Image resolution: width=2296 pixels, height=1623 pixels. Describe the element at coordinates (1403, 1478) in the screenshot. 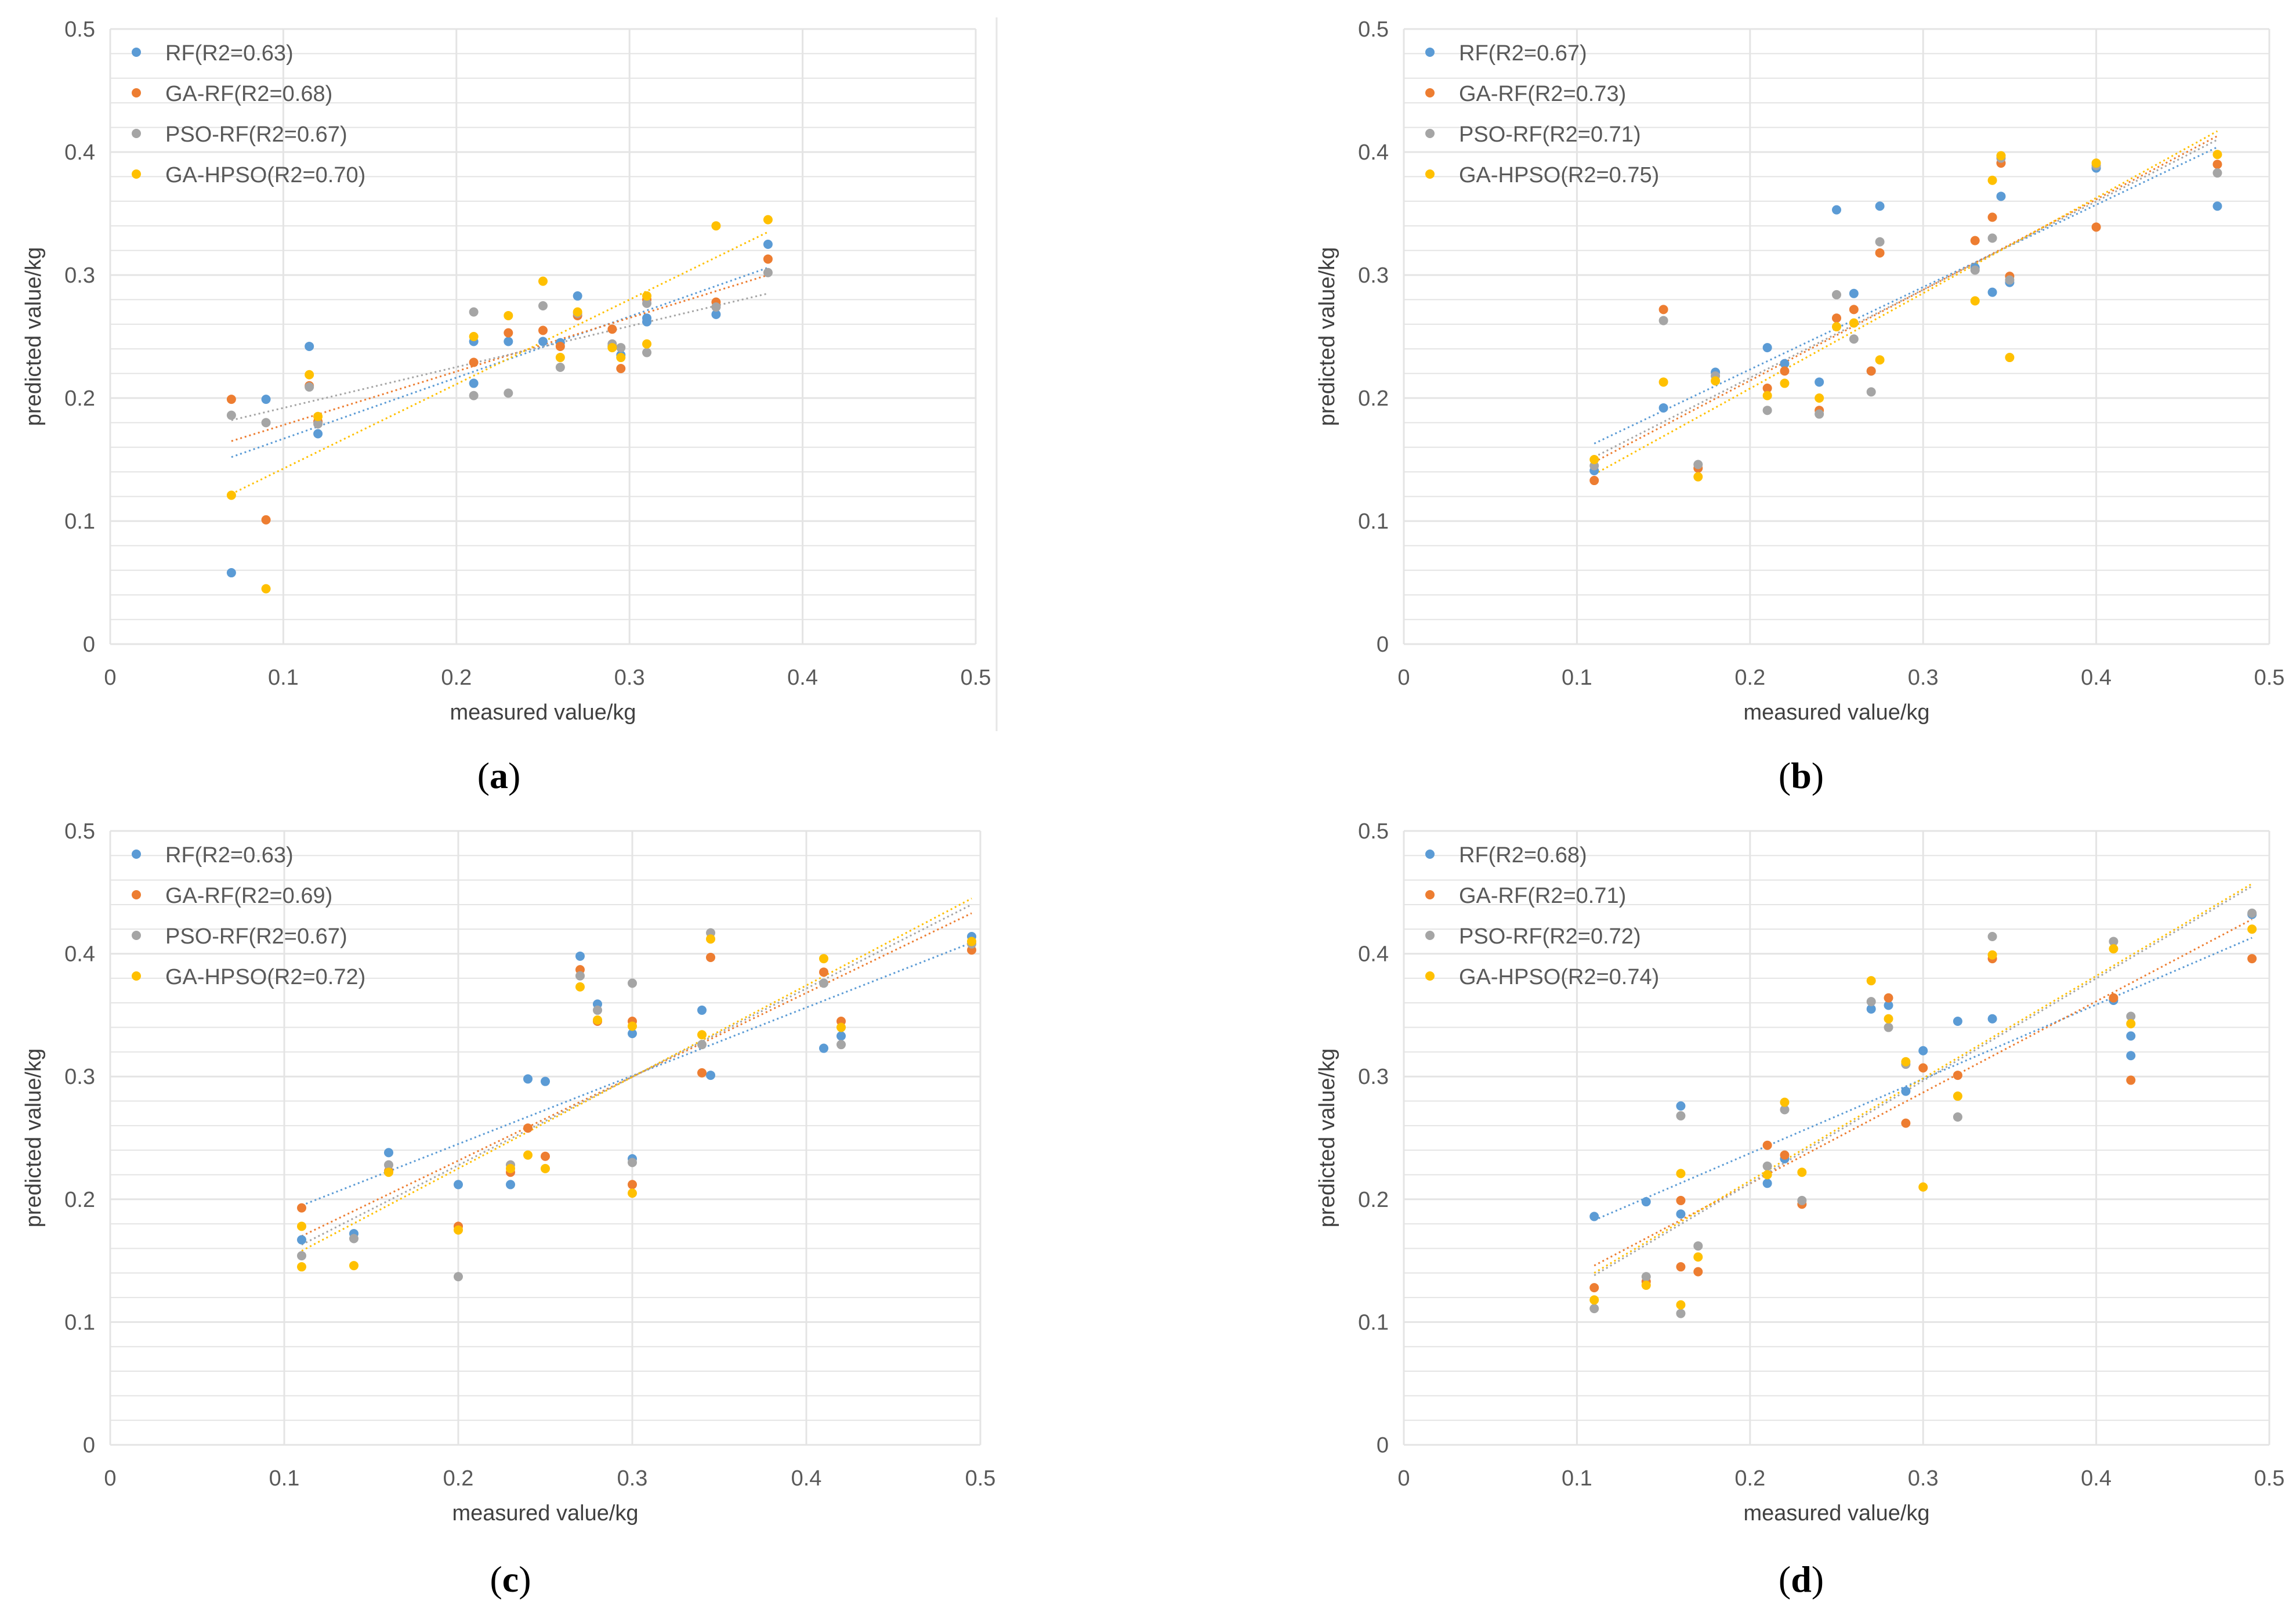

I see `x-tick-label: 0` at that location.